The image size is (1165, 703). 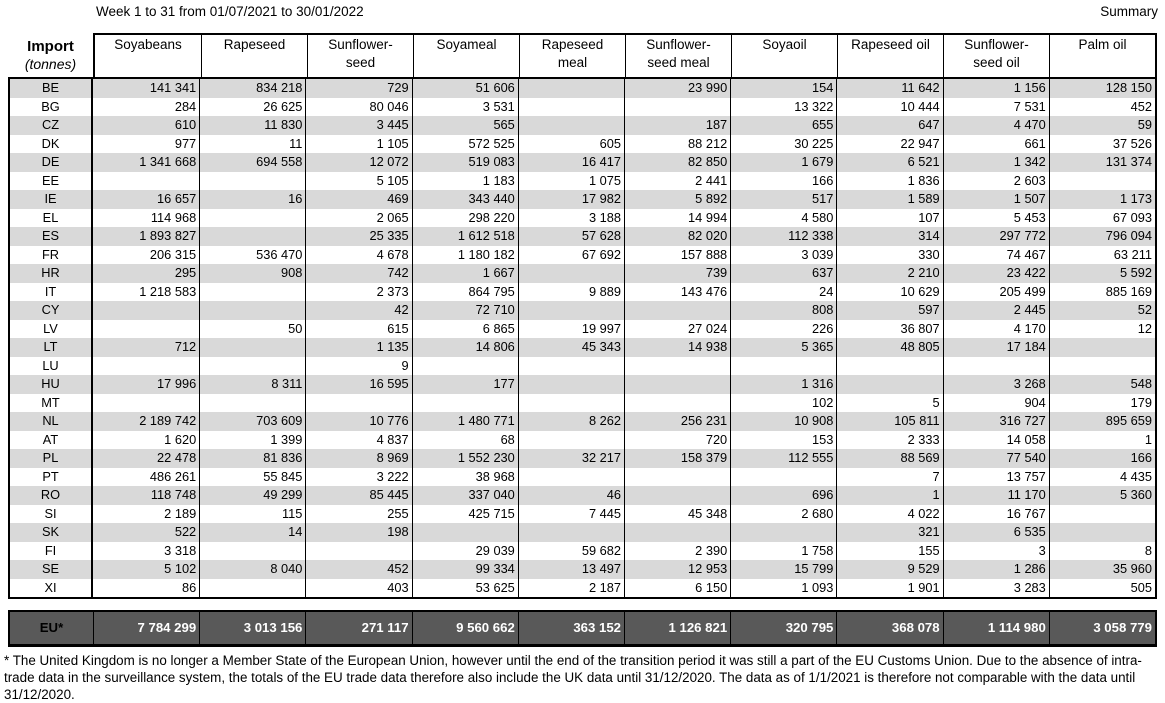 What do you see at coordinates (252, 125) in the screenshot?
I see `value-cell: 11 830` at bounding box center [252, 125].